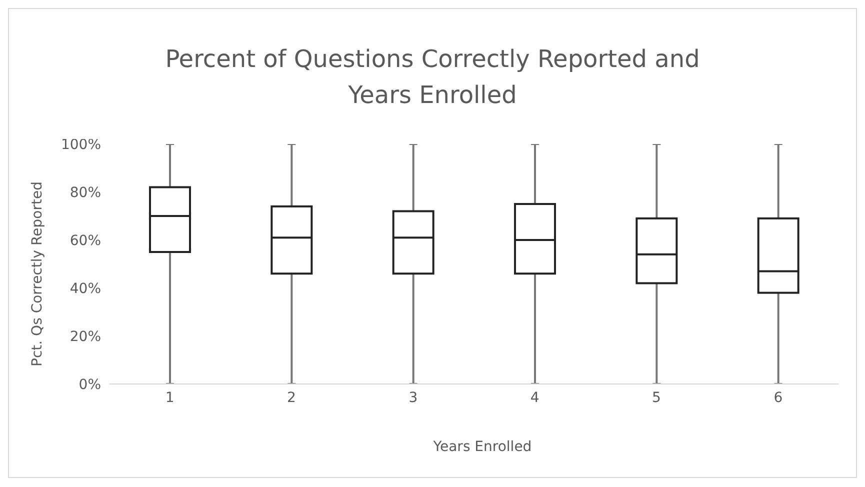 This screenshot has width=865, height=487. What do you see at coordinates (85, 240) in the screenshot?
I see `y-tick-label: 60%` at bounding box center [85, 240].